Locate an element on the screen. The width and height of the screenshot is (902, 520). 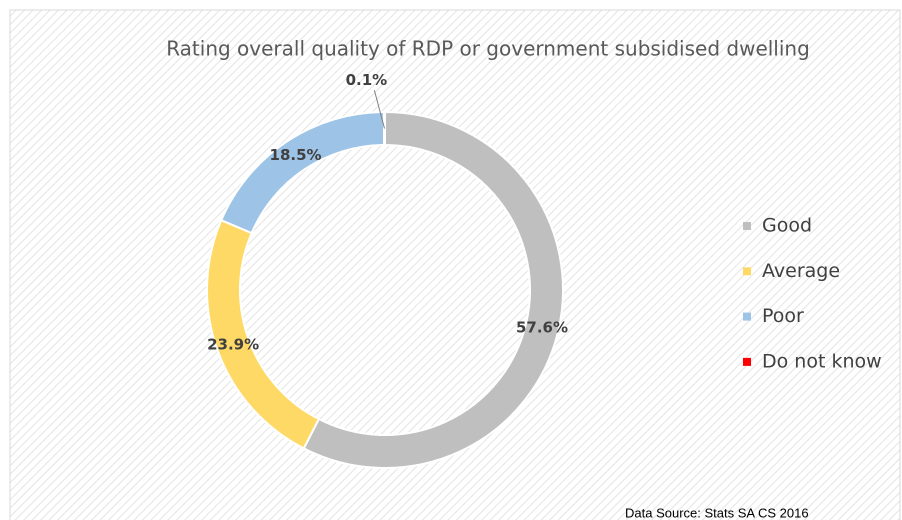
legend-label: Poor is located at coordinates (783, 316).